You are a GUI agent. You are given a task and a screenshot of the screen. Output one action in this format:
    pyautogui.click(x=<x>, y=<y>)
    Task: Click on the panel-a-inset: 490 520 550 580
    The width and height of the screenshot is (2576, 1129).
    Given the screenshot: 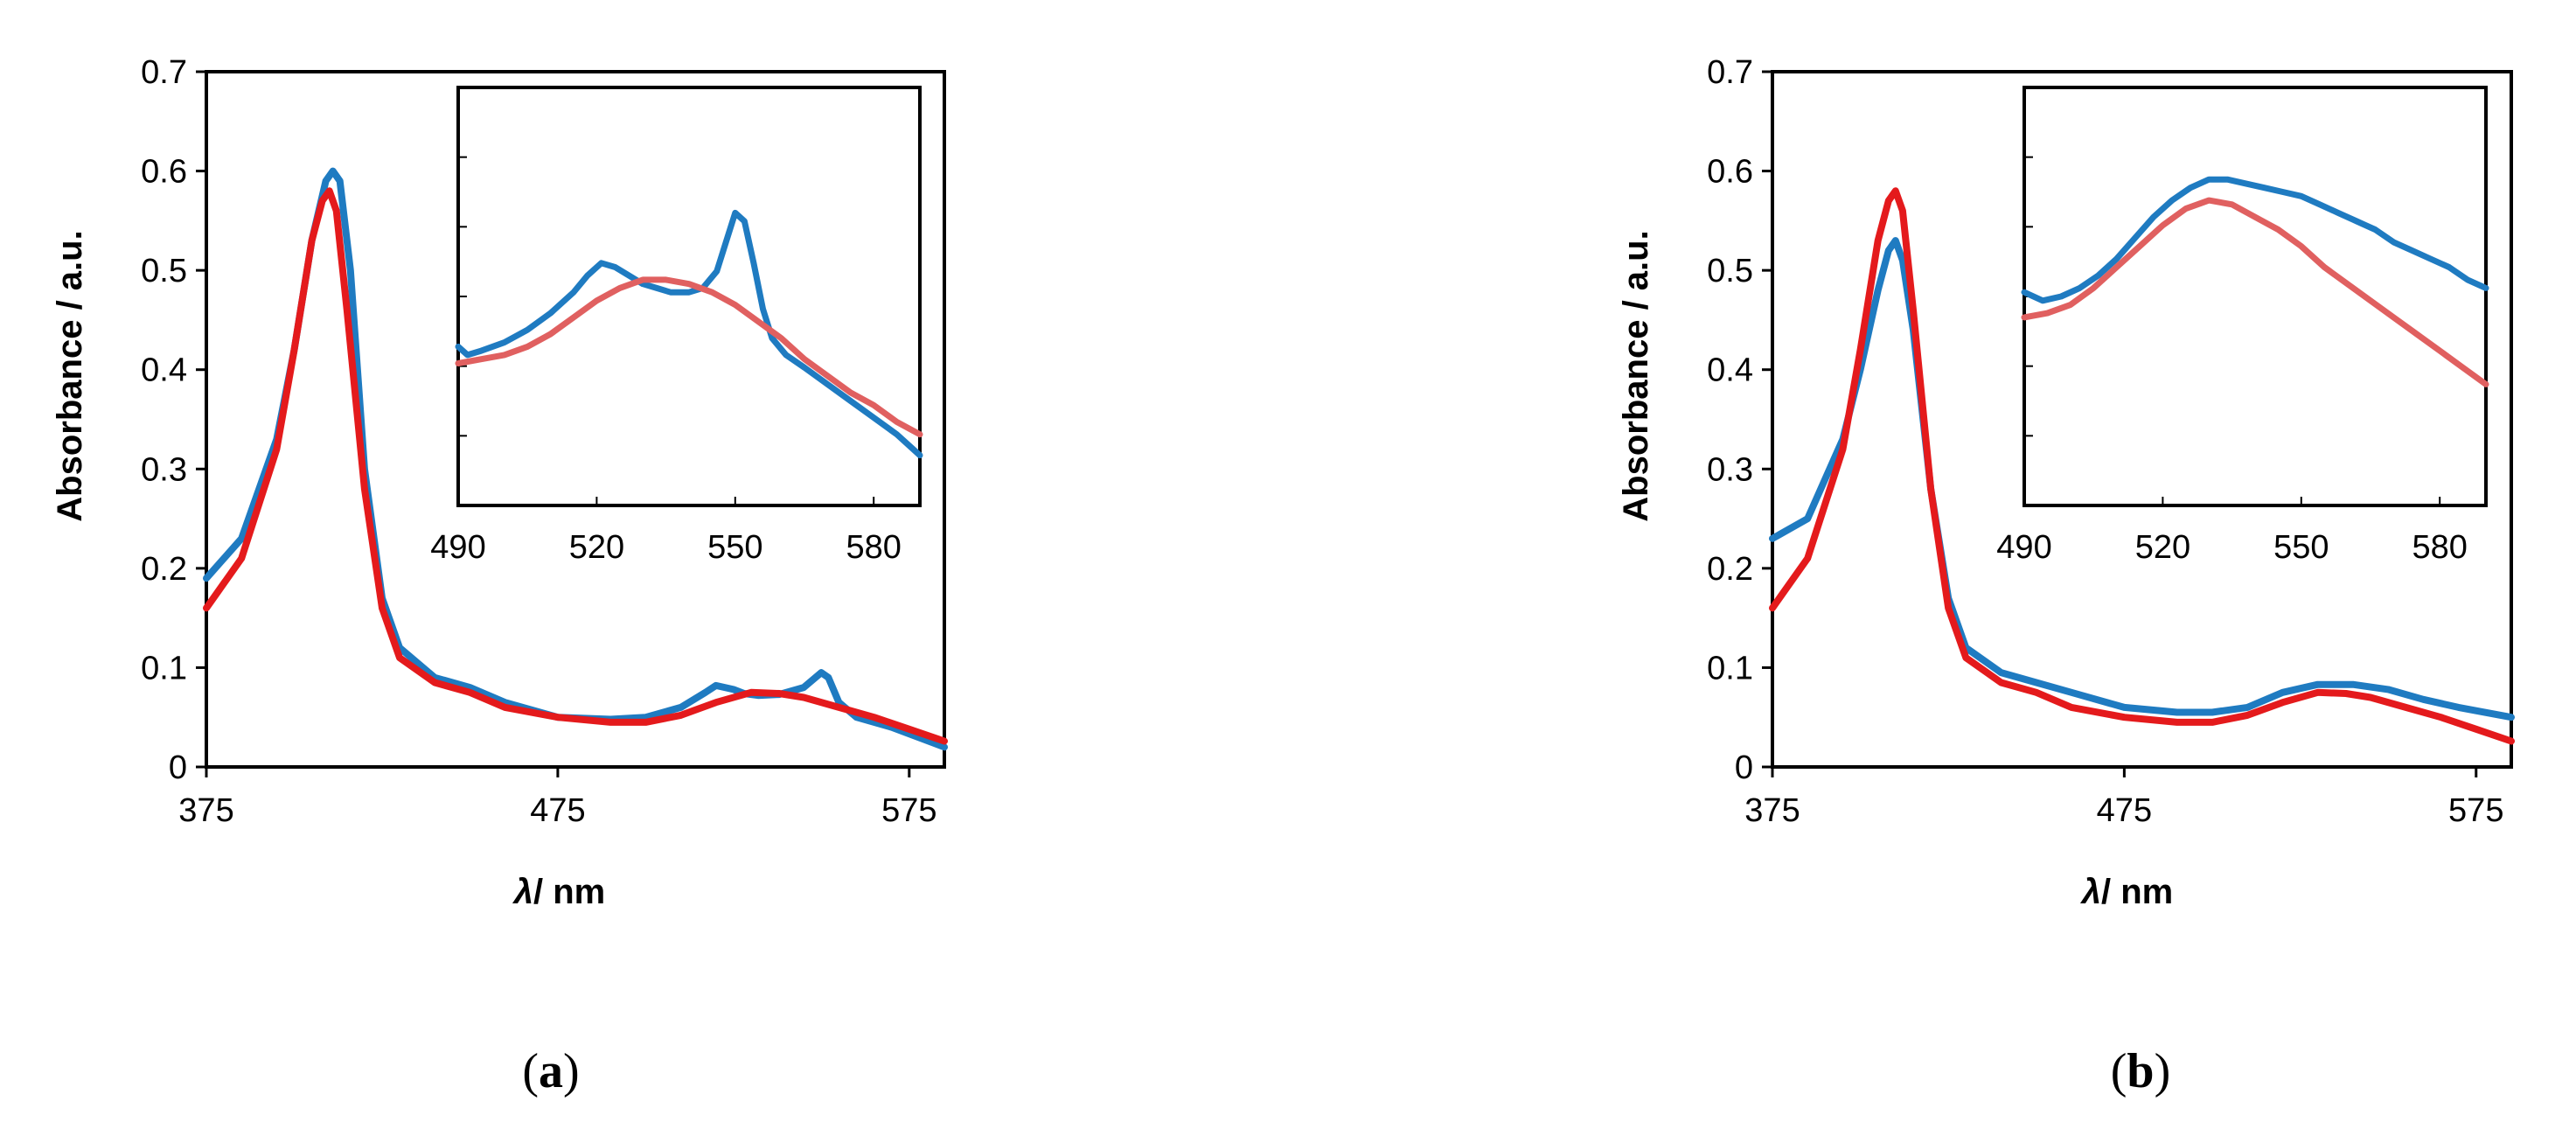 What is the action you would take?
    pyautogui.click(x=676, y=326)
    